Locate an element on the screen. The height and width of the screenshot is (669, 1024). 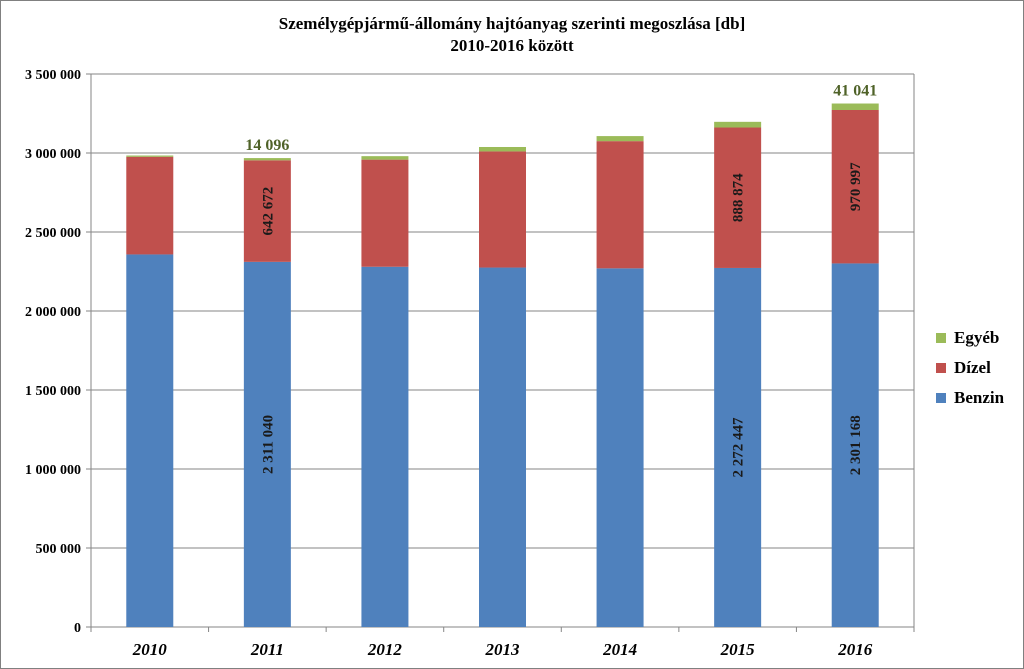
bar-egyéb-2011 is located at coordinates (267, 159).